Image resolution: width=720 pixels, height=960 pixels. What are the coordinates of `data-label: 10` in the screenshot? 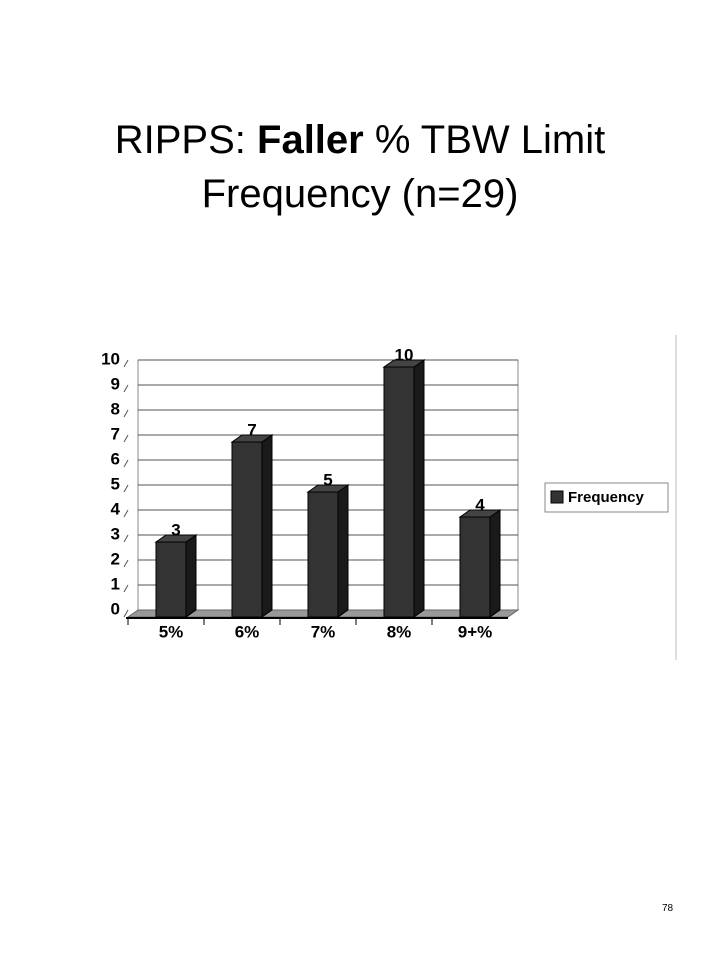 It's located at (404, 354).